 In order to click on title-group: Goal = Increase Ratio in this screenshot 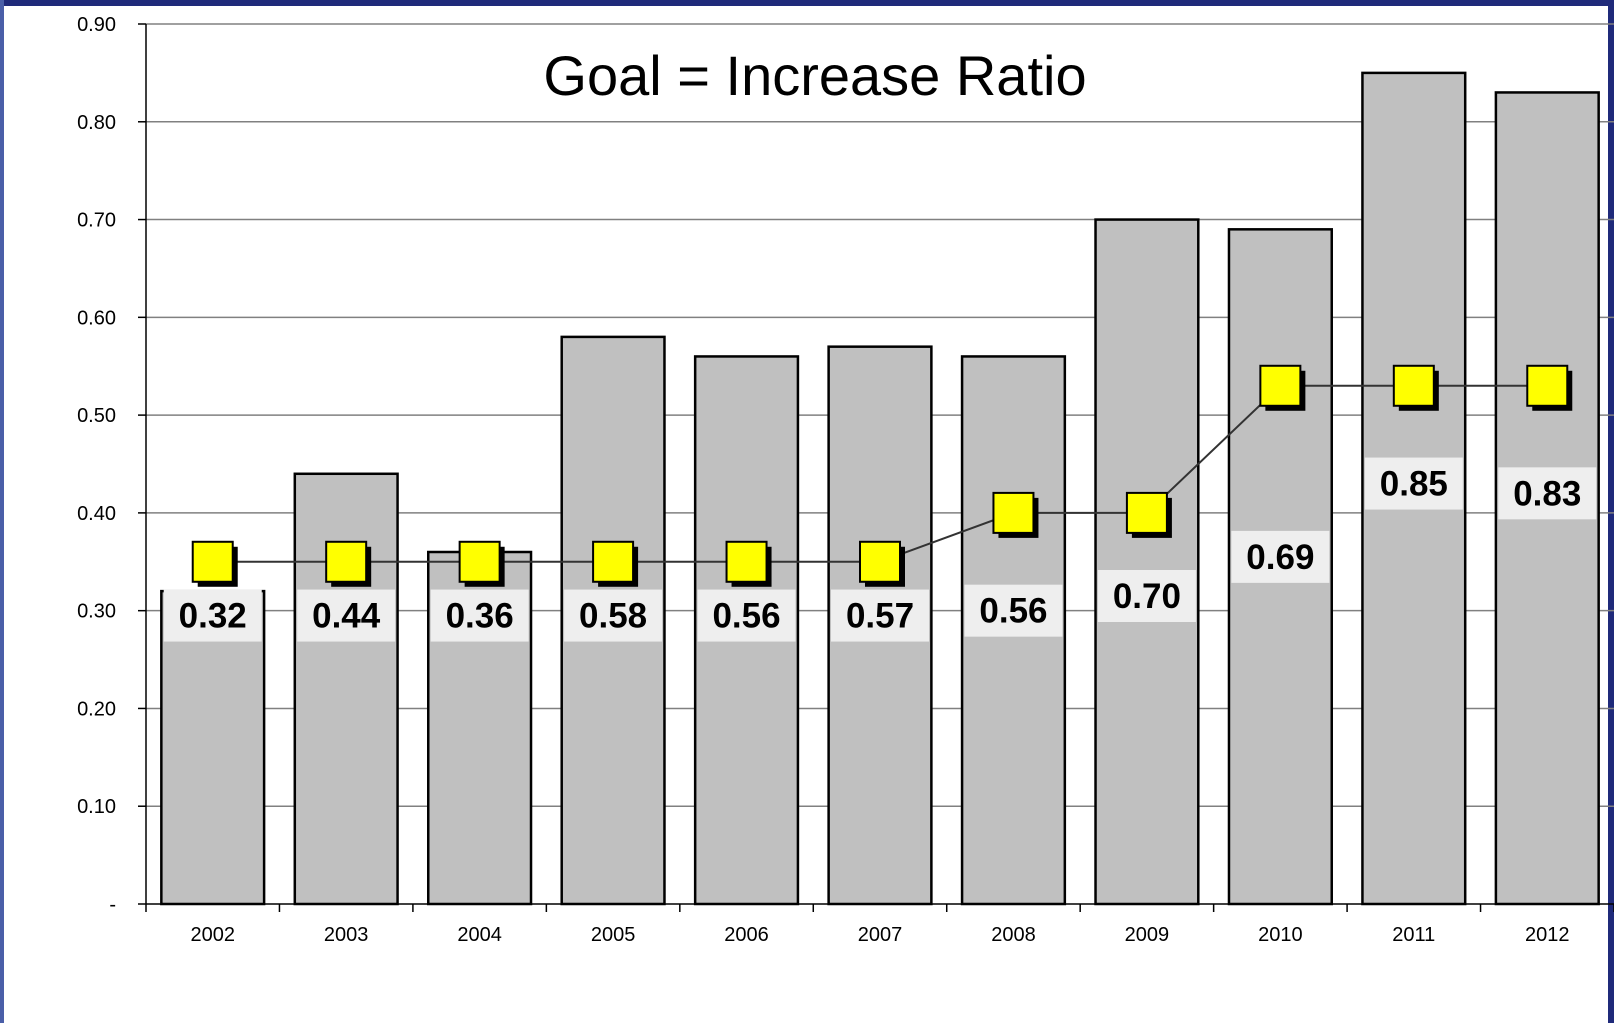, I will do `click(814, 75)`.